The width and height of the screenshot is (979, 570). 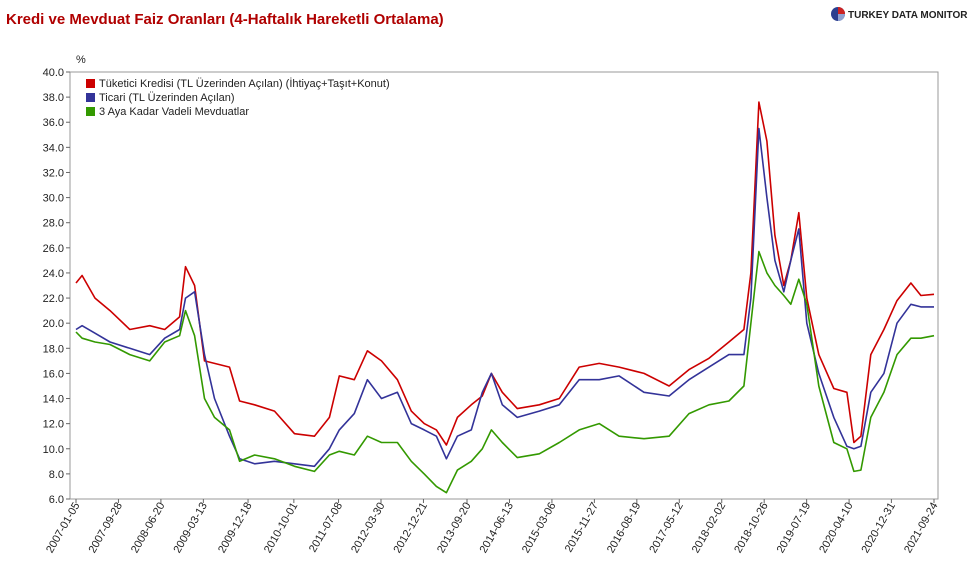 I want to click on x-tick-label: 2020-04-10, so click(x=836, y=528).